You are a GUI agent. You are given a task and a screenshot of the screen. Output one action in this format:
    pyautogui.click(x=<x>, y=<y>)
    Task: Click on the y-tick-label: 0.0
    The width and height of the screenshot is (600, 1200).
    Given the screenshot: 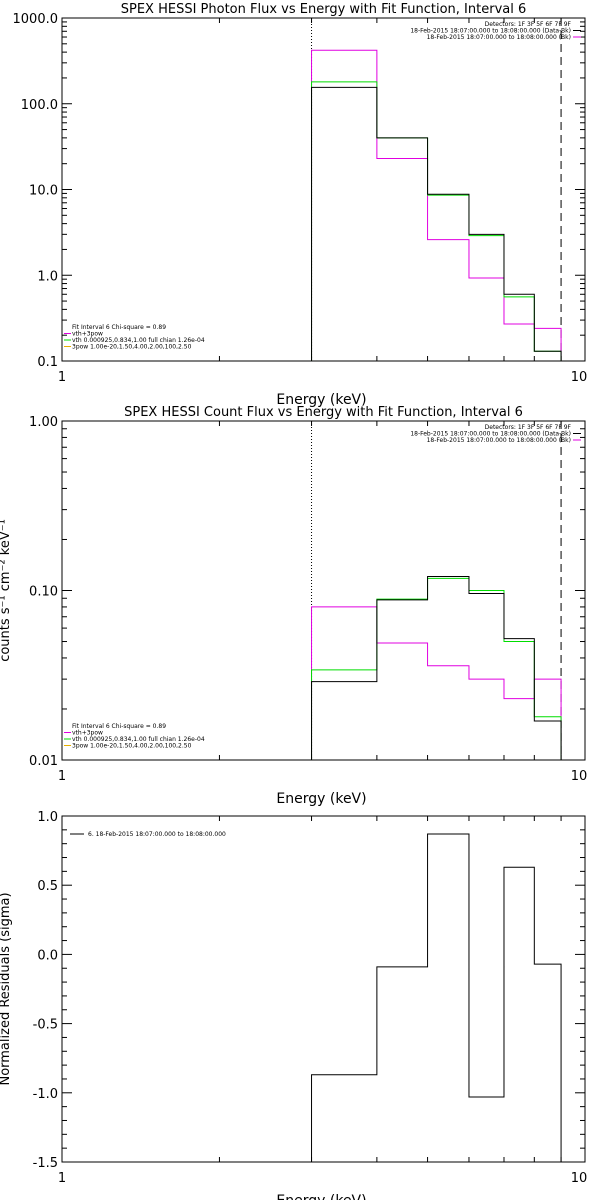 What is the action you would take?
    pyautogui.click(x=47, y=955)
    